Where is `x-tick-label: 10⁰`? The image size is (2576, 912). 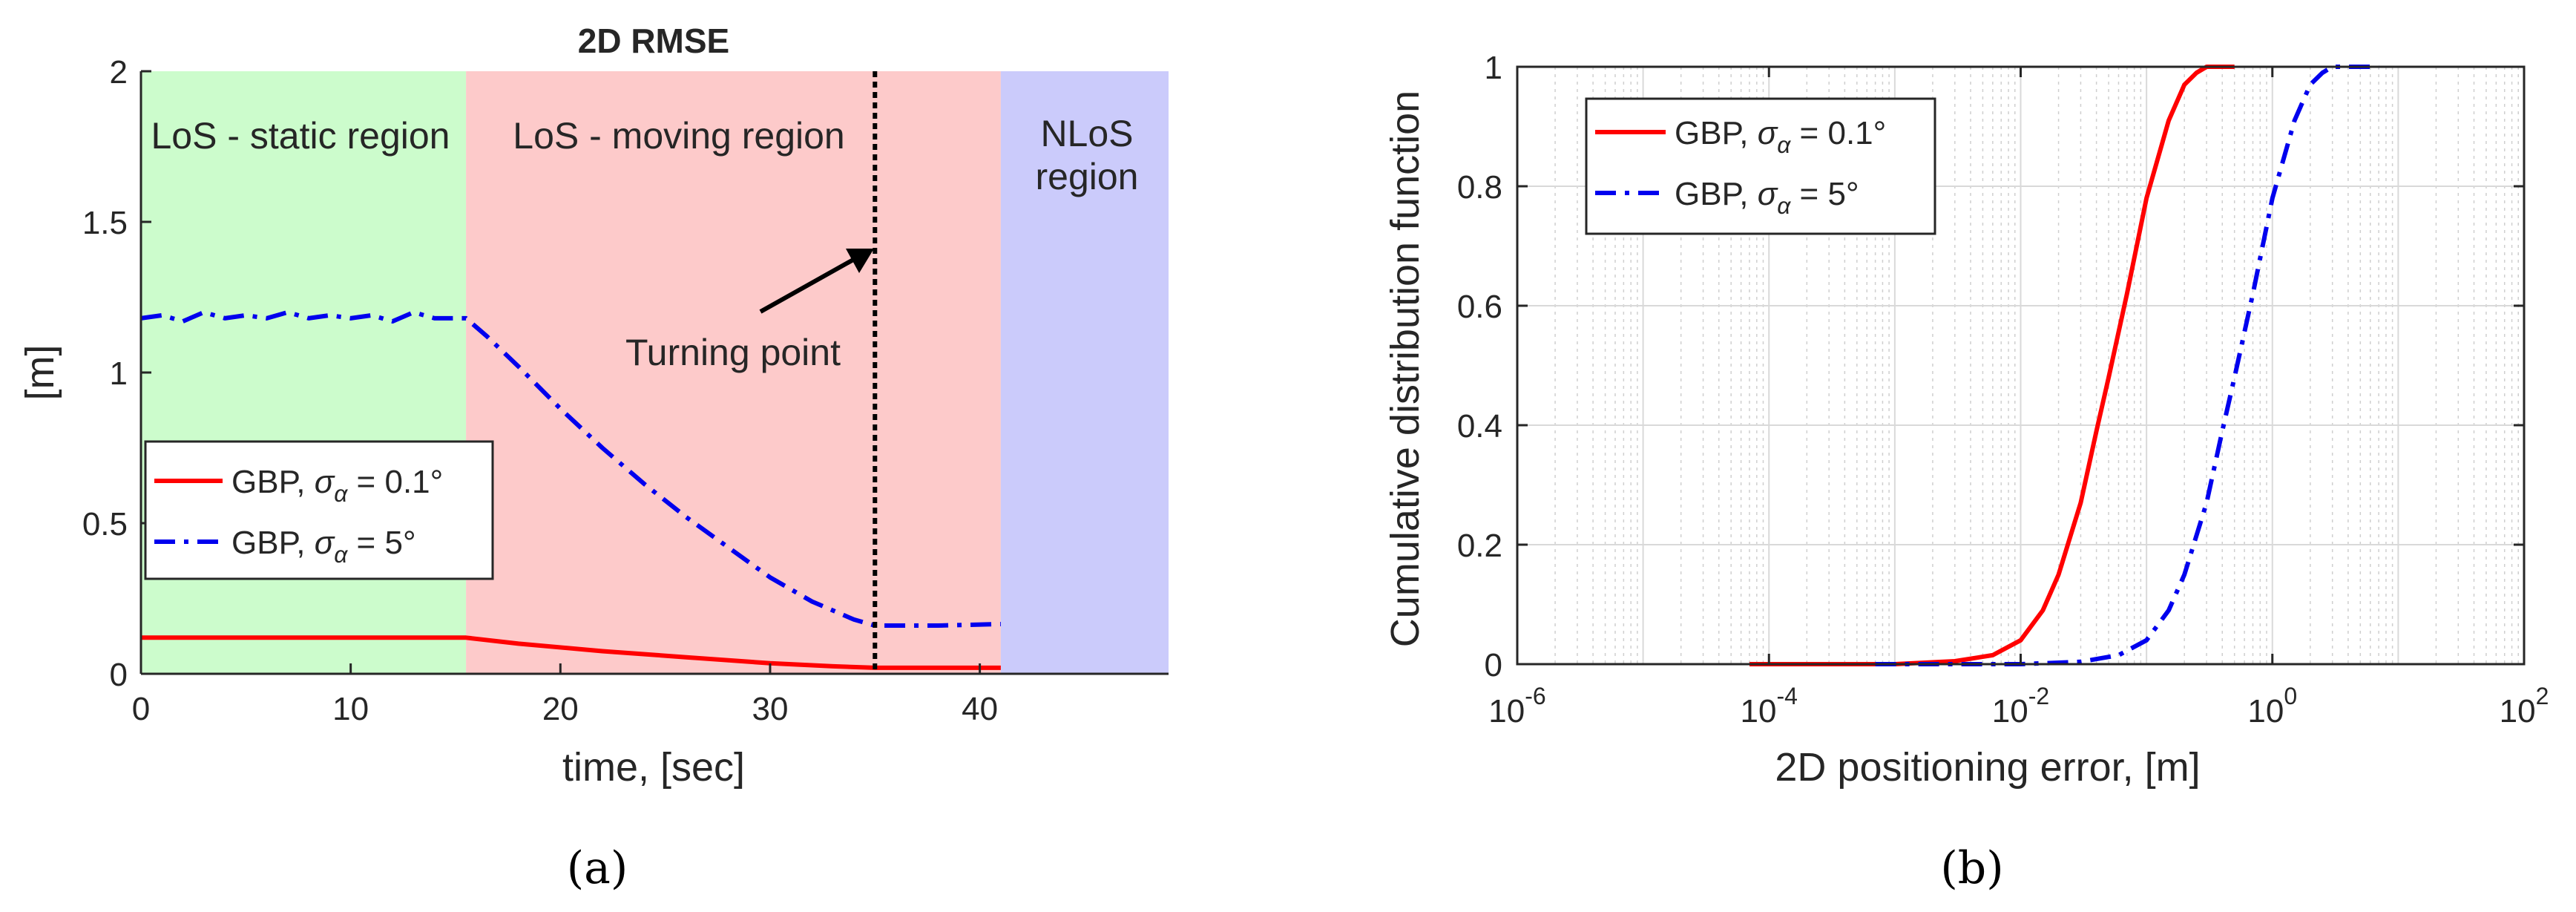 x-tick-label: 10⁰ is located at coordinates (2272, 706).